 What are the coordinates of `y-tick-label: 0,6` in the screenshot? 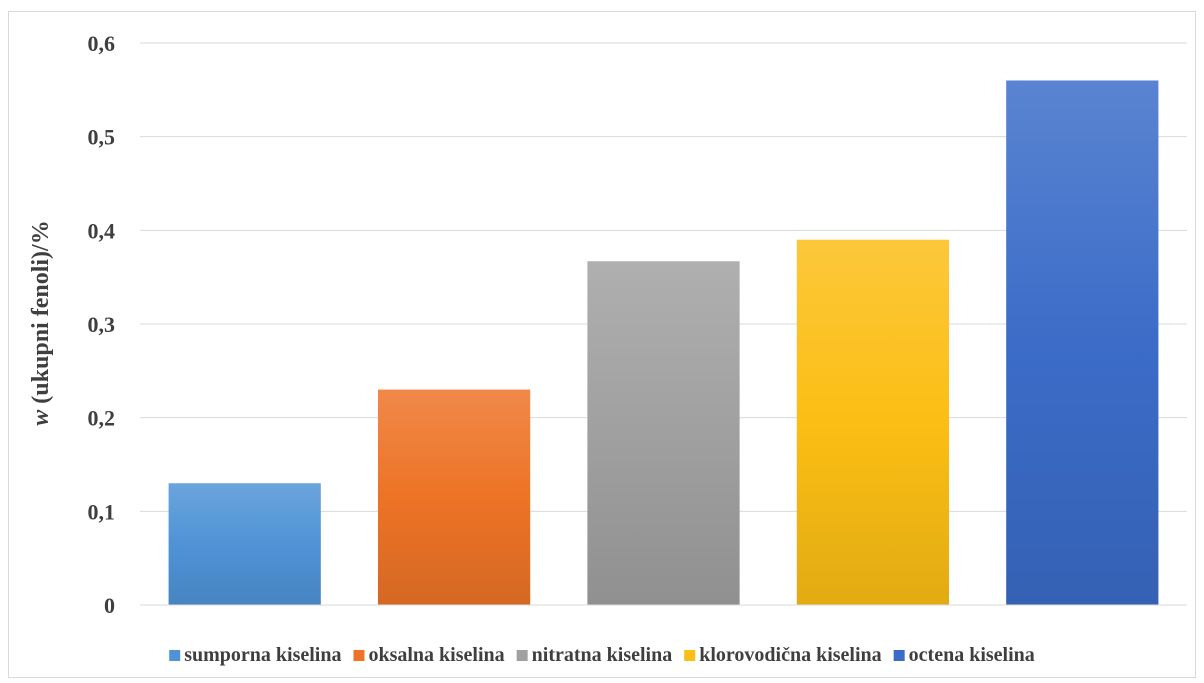 It's located at (102, 43).